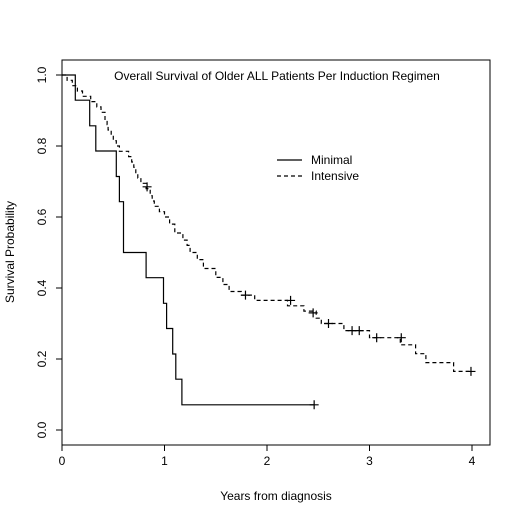 The image size is (520, 520). Describe the element at coordinates (42, 216) in the screenshot. I see `y-tick-label: 0.6` at that location.